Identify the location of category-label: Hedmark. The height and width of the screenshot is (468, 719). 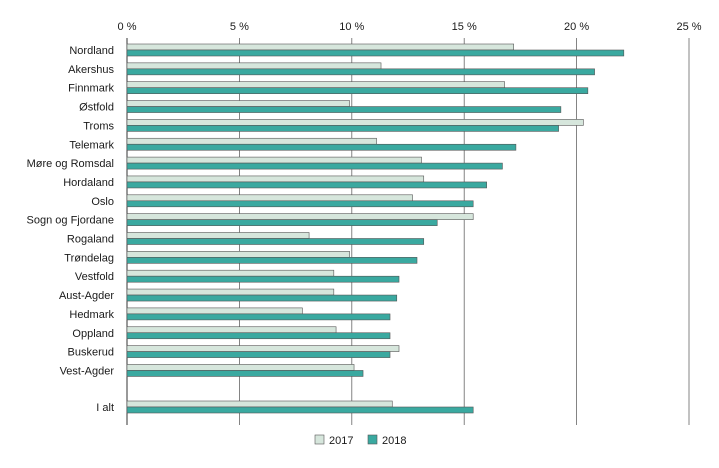
(91, 315).